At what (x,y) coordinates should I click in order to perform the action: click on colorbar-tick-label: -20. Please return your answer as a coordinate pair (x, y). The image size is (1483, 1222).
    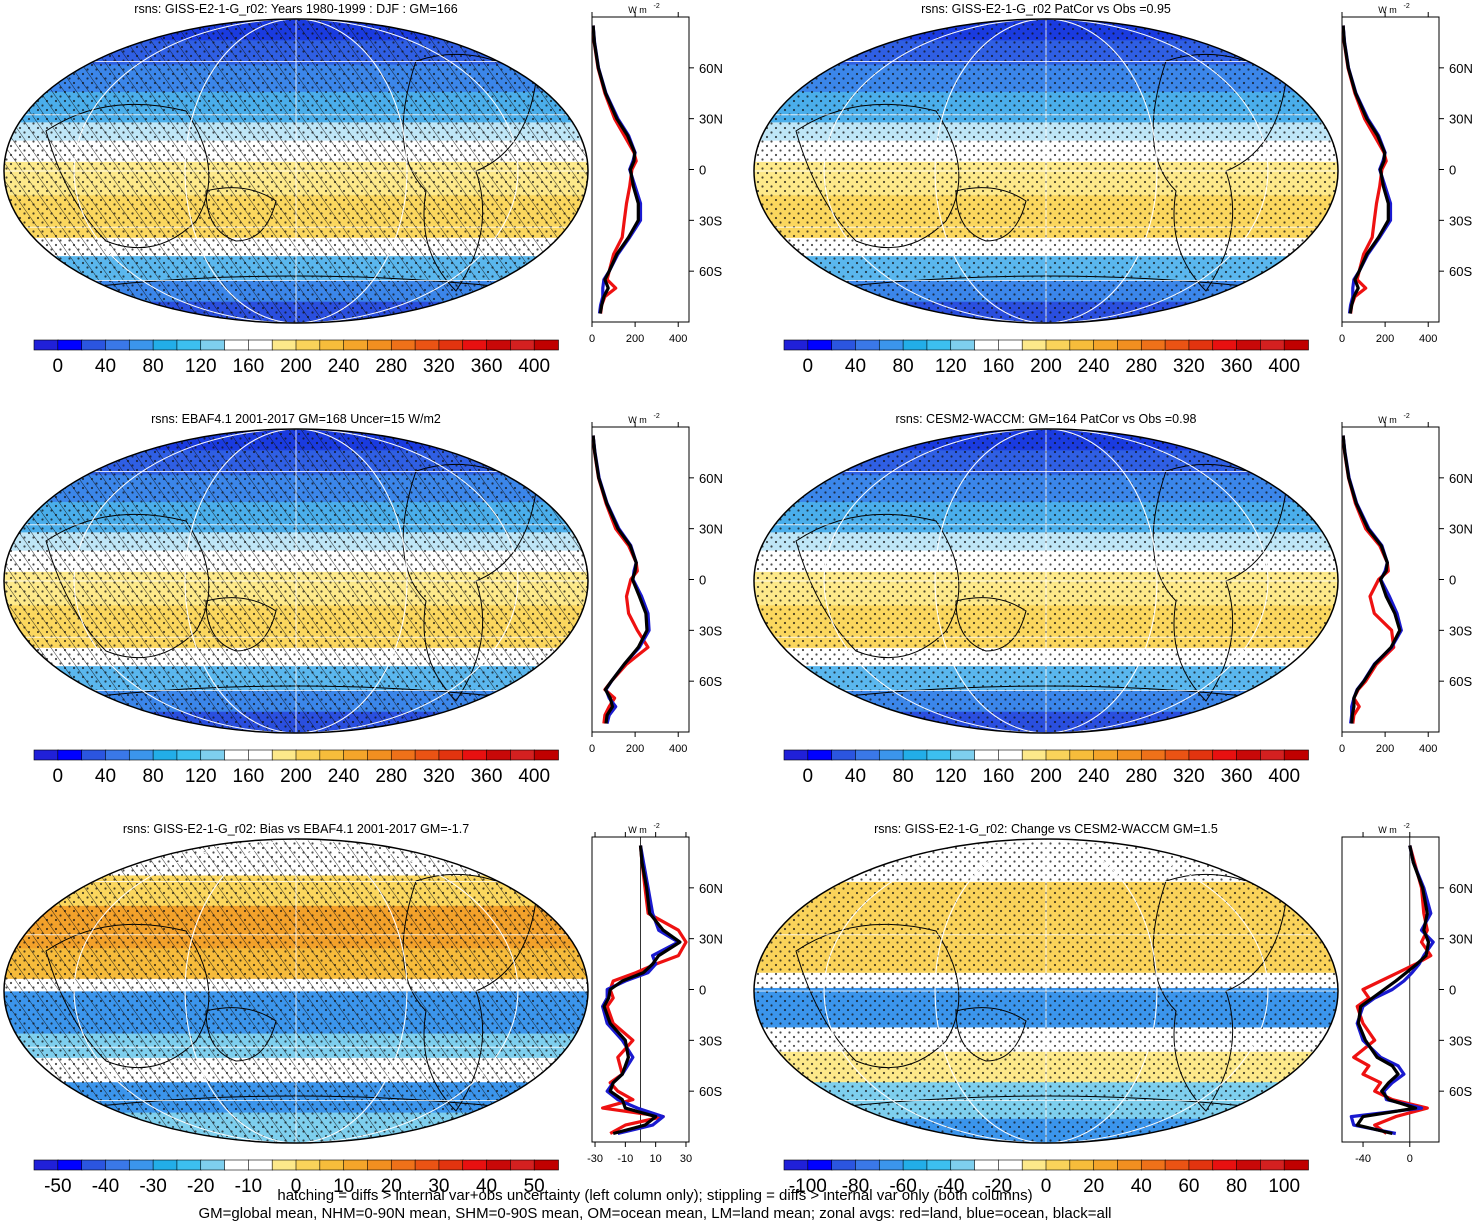
    Looking at the image, I should click on (200, 1186).